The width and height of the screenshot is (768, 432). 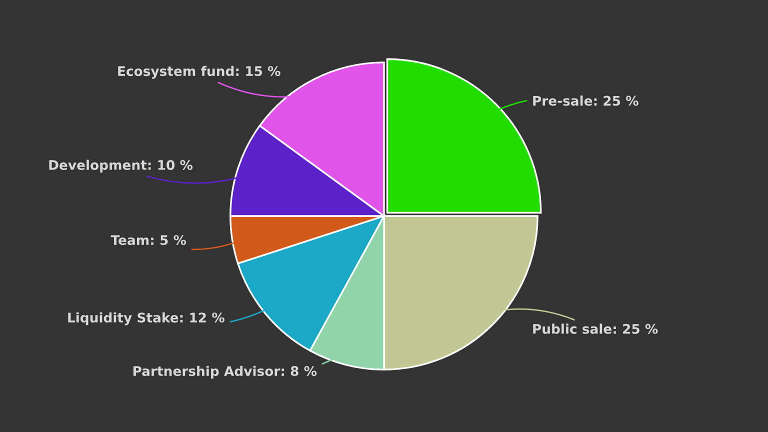 What do you see at coordinates (146, 319) in the screenshot?
I see `slice-label: Liquidity Stake: 12 %` at bounding box center [146, 319].